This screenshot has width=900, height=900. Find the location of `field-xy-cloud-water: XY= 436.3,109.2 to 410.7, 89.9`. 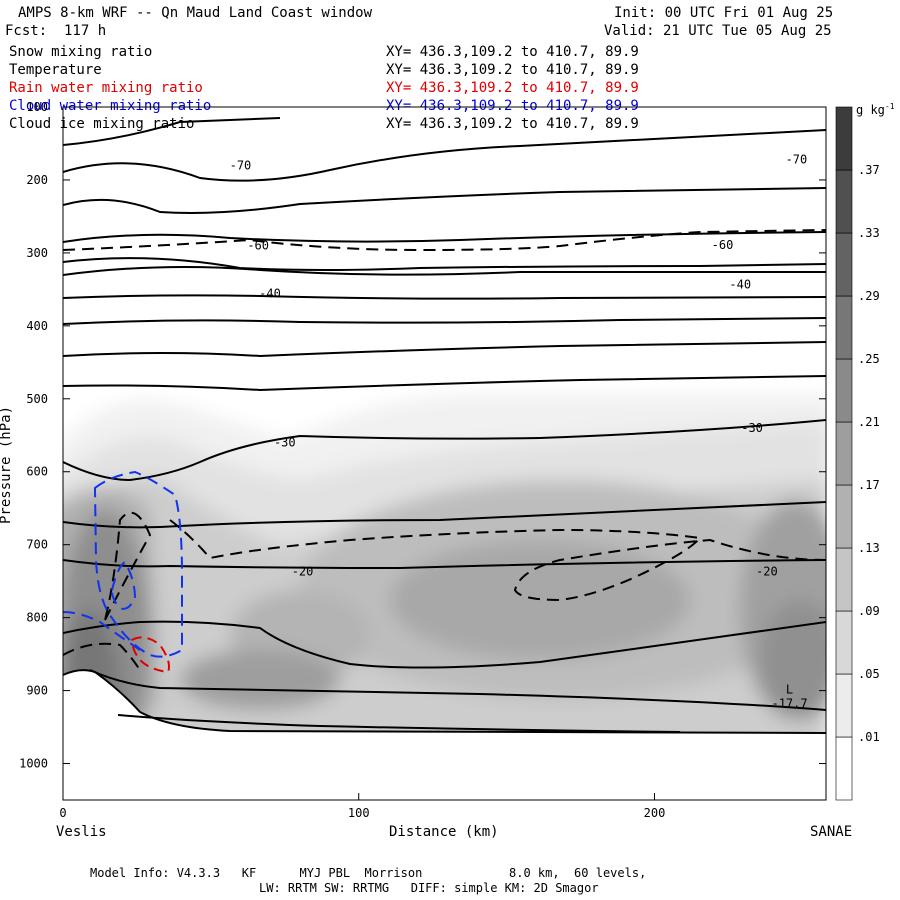

field-xy-cloud-water: XY= 436.3,109.2 to 410.7, 89.9 is located at coordinates (512, 106).